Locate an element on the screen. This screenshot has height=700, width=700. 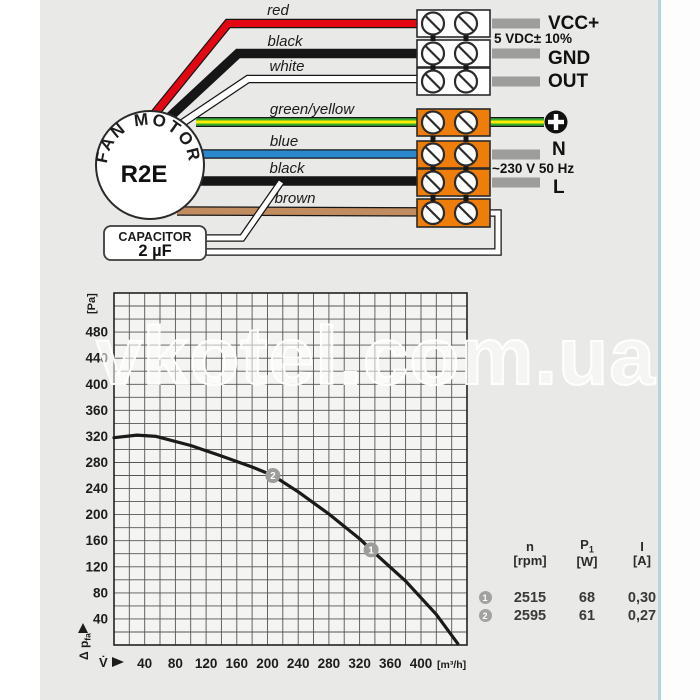
col-header-p1: P1 [W] is located at coordinates (587, 553).